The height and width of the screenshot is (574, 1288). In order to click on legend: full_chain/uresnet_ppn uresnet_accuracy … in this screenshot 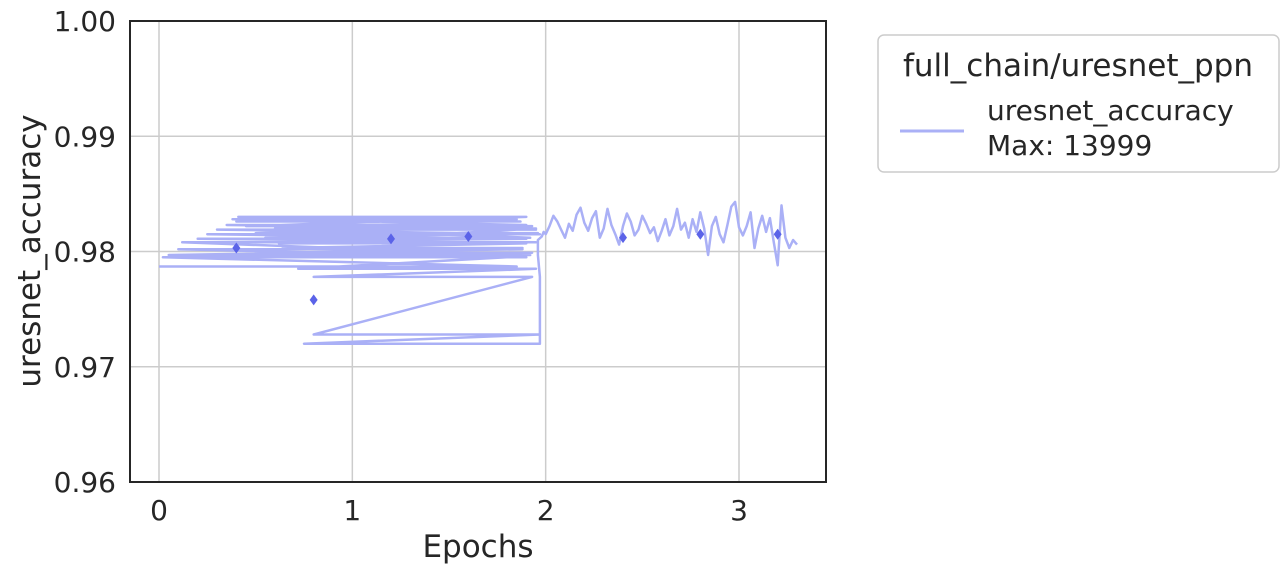, I will do `click(1078, 103)`.